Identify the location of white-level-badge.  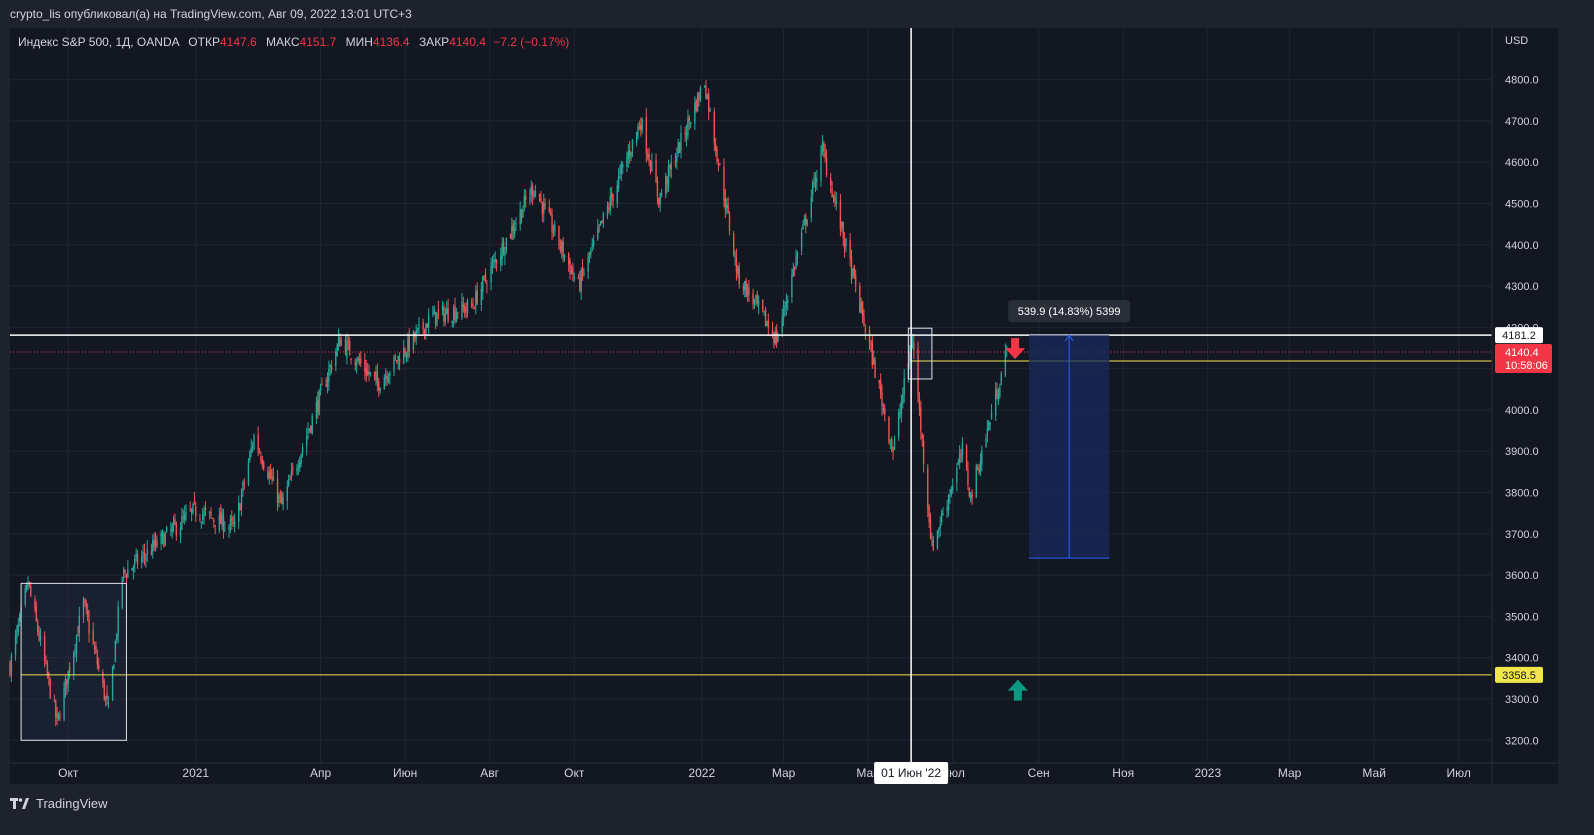
(1519, 335).